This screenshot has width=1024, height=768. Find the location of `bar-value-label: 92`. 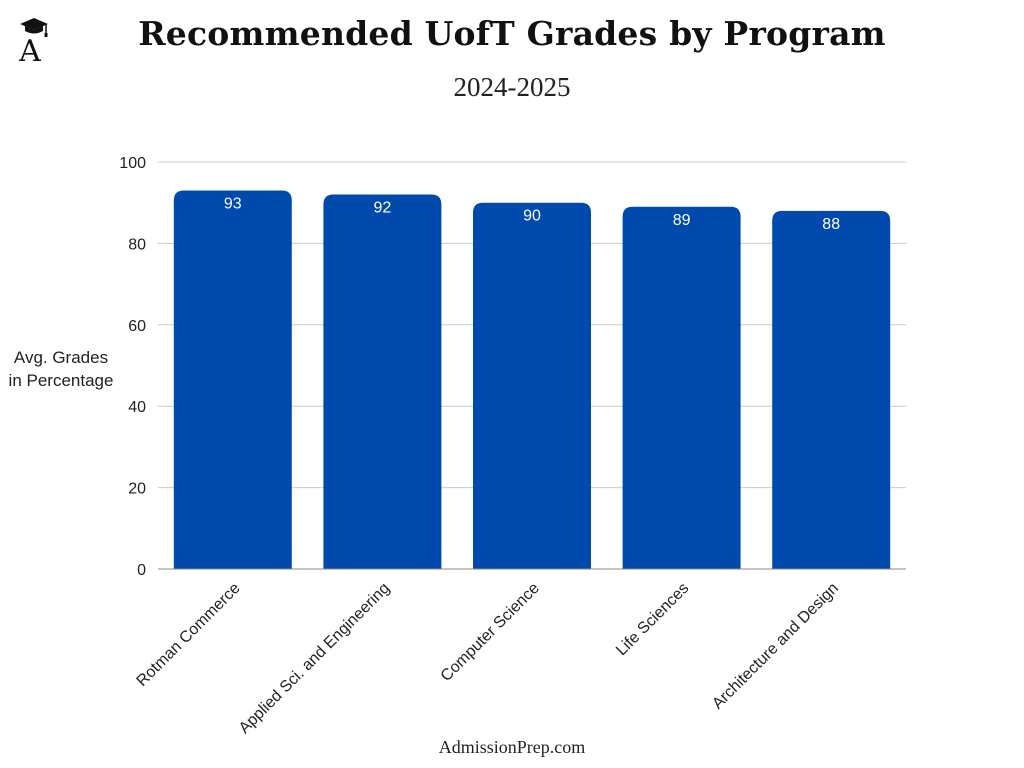

bar-value-label: 92 is located at coordinates (383, 208).